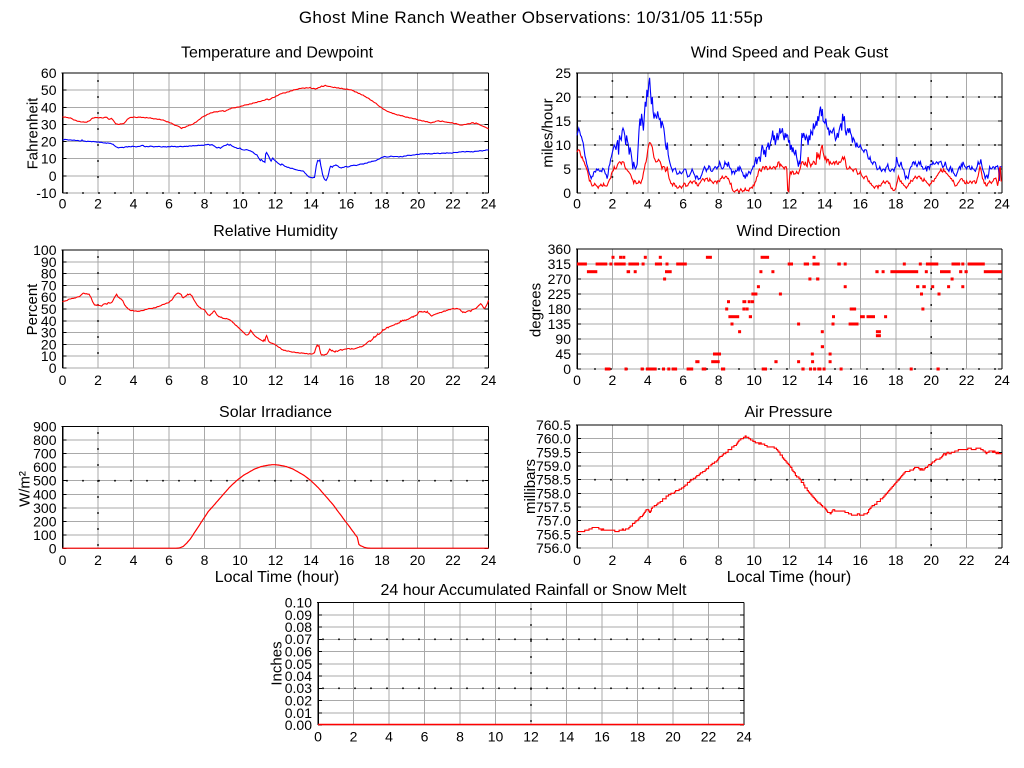 The width and height of the screenshot is (1024, 768). What do you see at coordinates (298, 615) in the screenshot?
I see `svg-text: 0.09` at bounding box center [298, 615].